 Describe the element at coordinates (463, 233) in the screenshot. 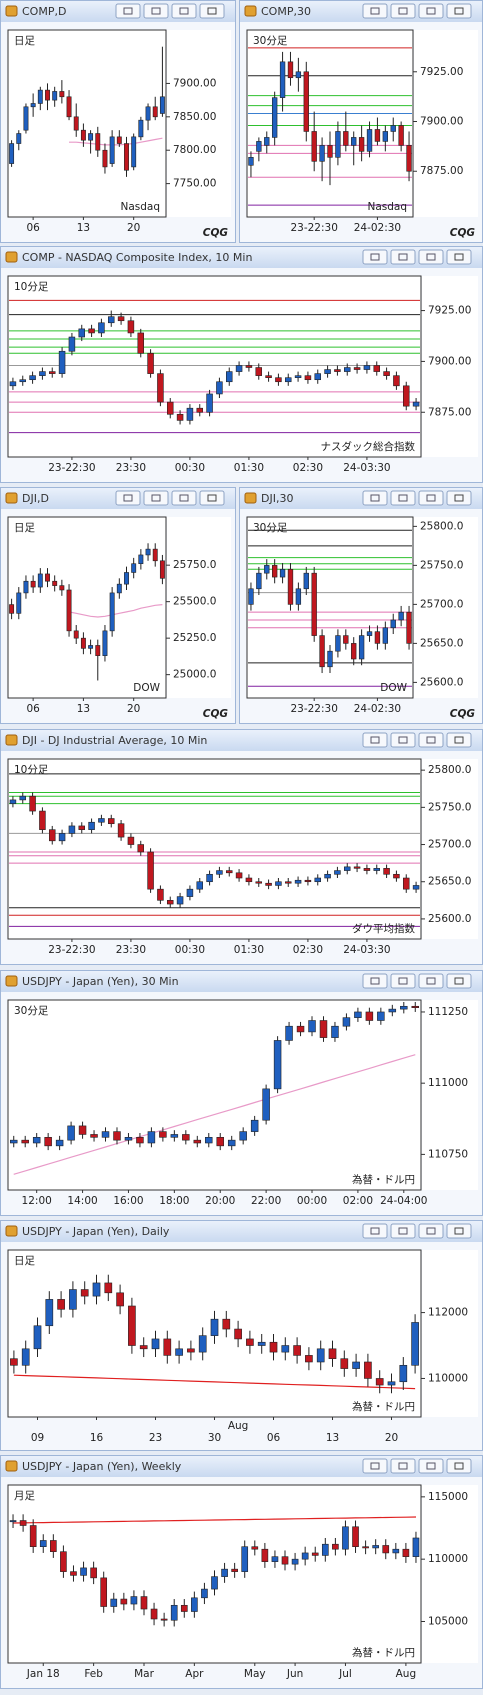

I see `logo: CQG` at that location.